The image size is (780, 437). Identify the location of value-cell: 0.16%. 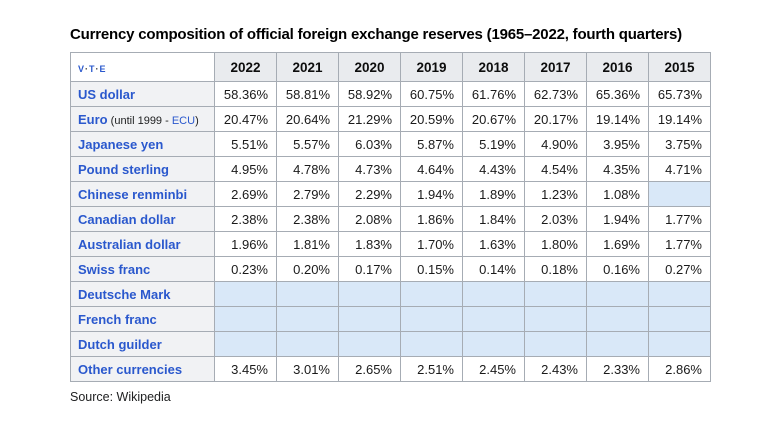
(617, 269).